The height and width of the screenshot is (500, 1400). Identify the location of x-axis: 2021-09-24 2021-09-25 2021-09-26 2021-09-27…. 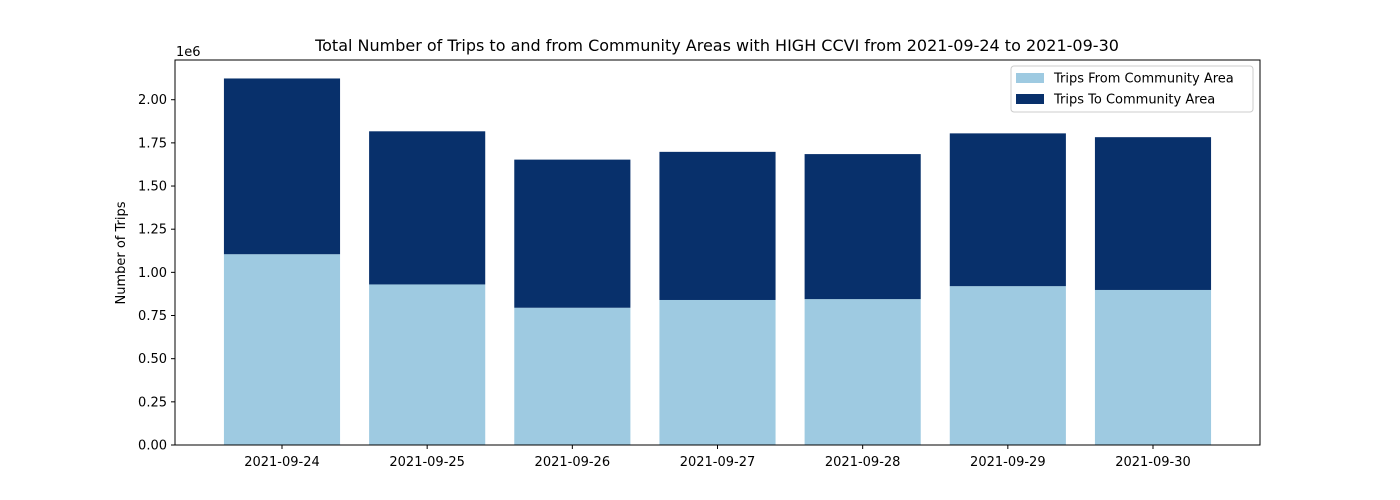
(717, 457).